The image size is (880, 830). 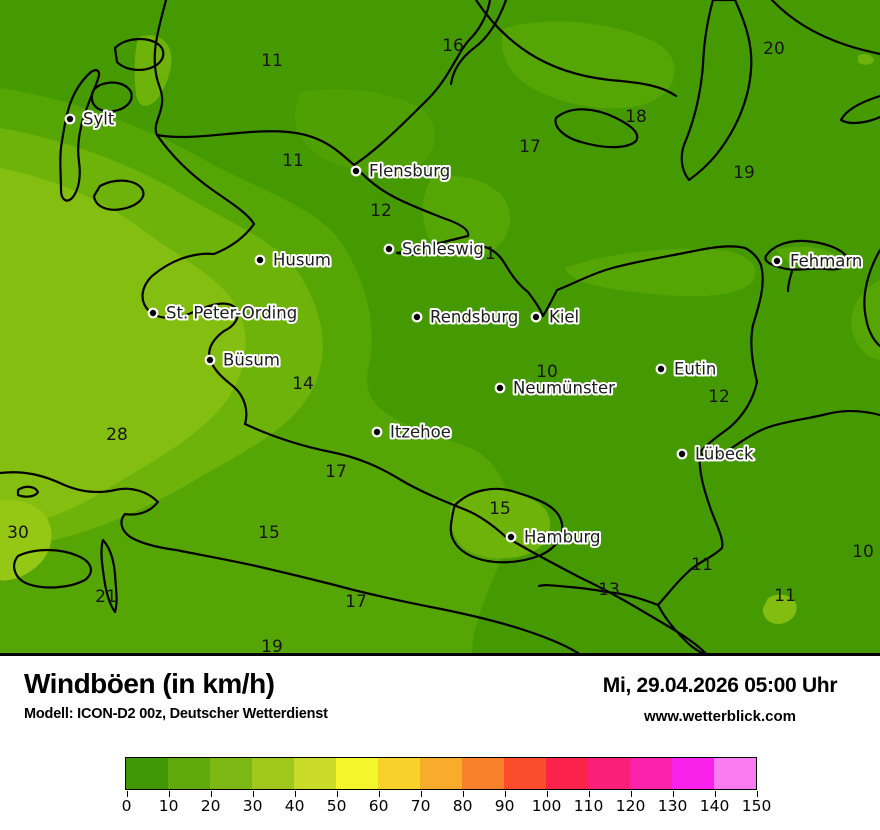 What do you see at coordinates (420, 806) in the screenshot?
I see `colorbar-tick-label: 70` at bounding box center [420, 806].